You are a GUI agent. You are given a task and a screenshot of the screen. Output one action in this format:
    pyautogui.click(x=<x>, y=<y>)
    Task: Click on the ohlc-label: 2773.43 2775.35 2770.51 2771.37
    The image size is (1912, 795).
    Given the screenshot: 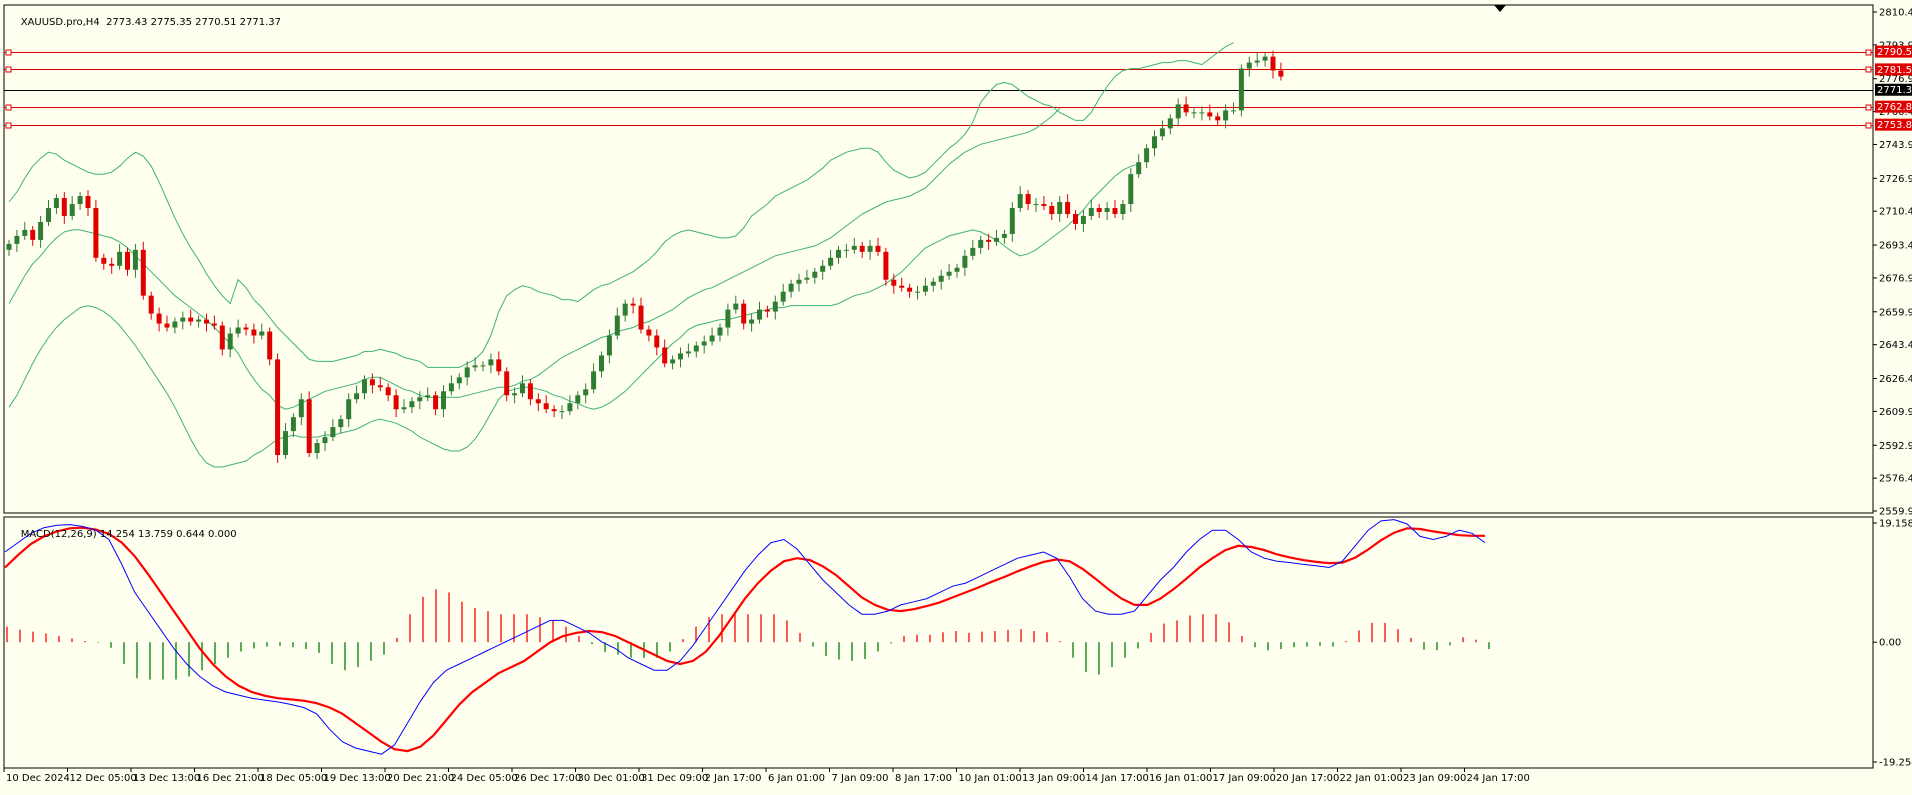 What is the action you would take?
    pyautogui.click(x=194, y=22)
    